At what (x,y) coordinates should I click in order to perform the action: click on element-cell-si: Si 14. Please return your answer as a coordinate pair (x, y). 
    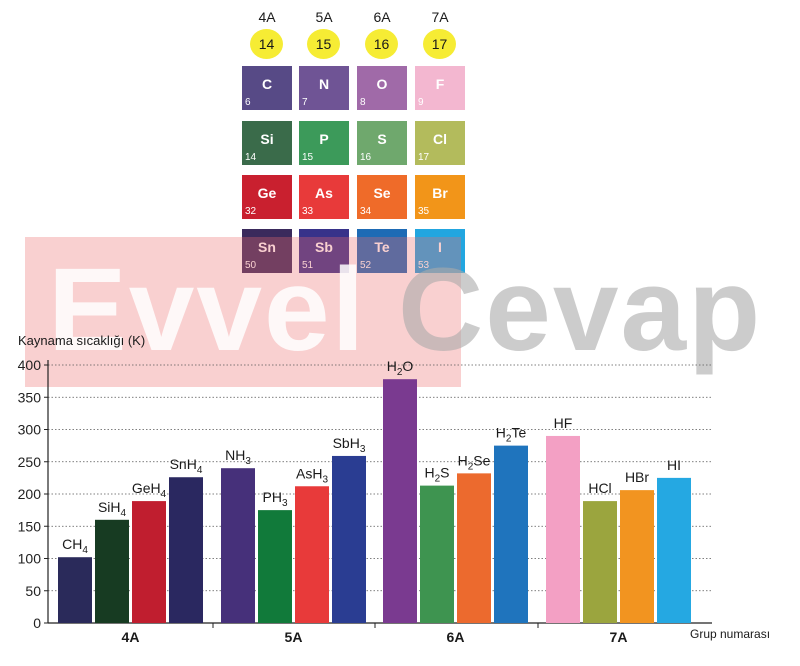
    Looking at the image, I should click on (267, 143).